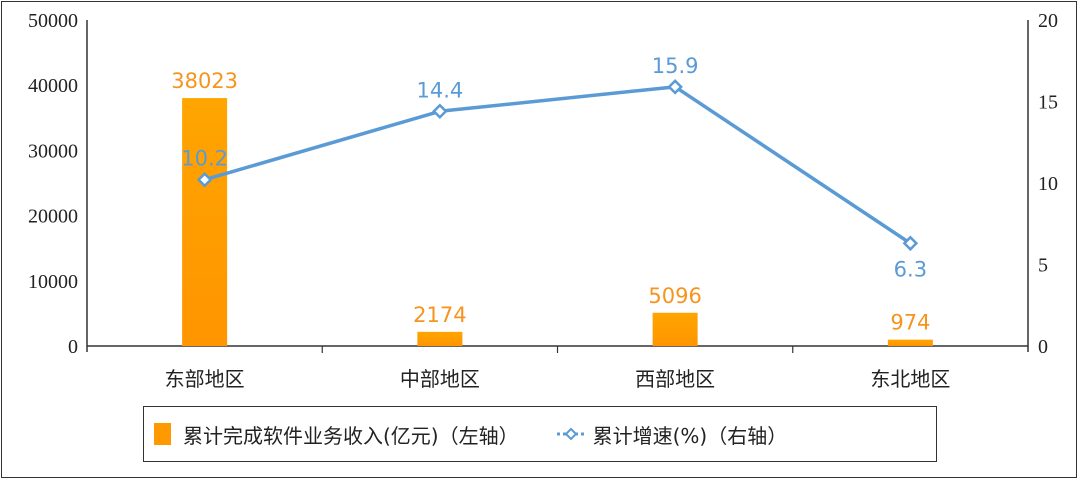 The image size is (1080, 481). What do you see at coordinates (351, 435) in the screenshot?
I see `legend-label-revenue: 累计完成软件业务收入(亿元)（左轴）` at bounding box center [351, 435].